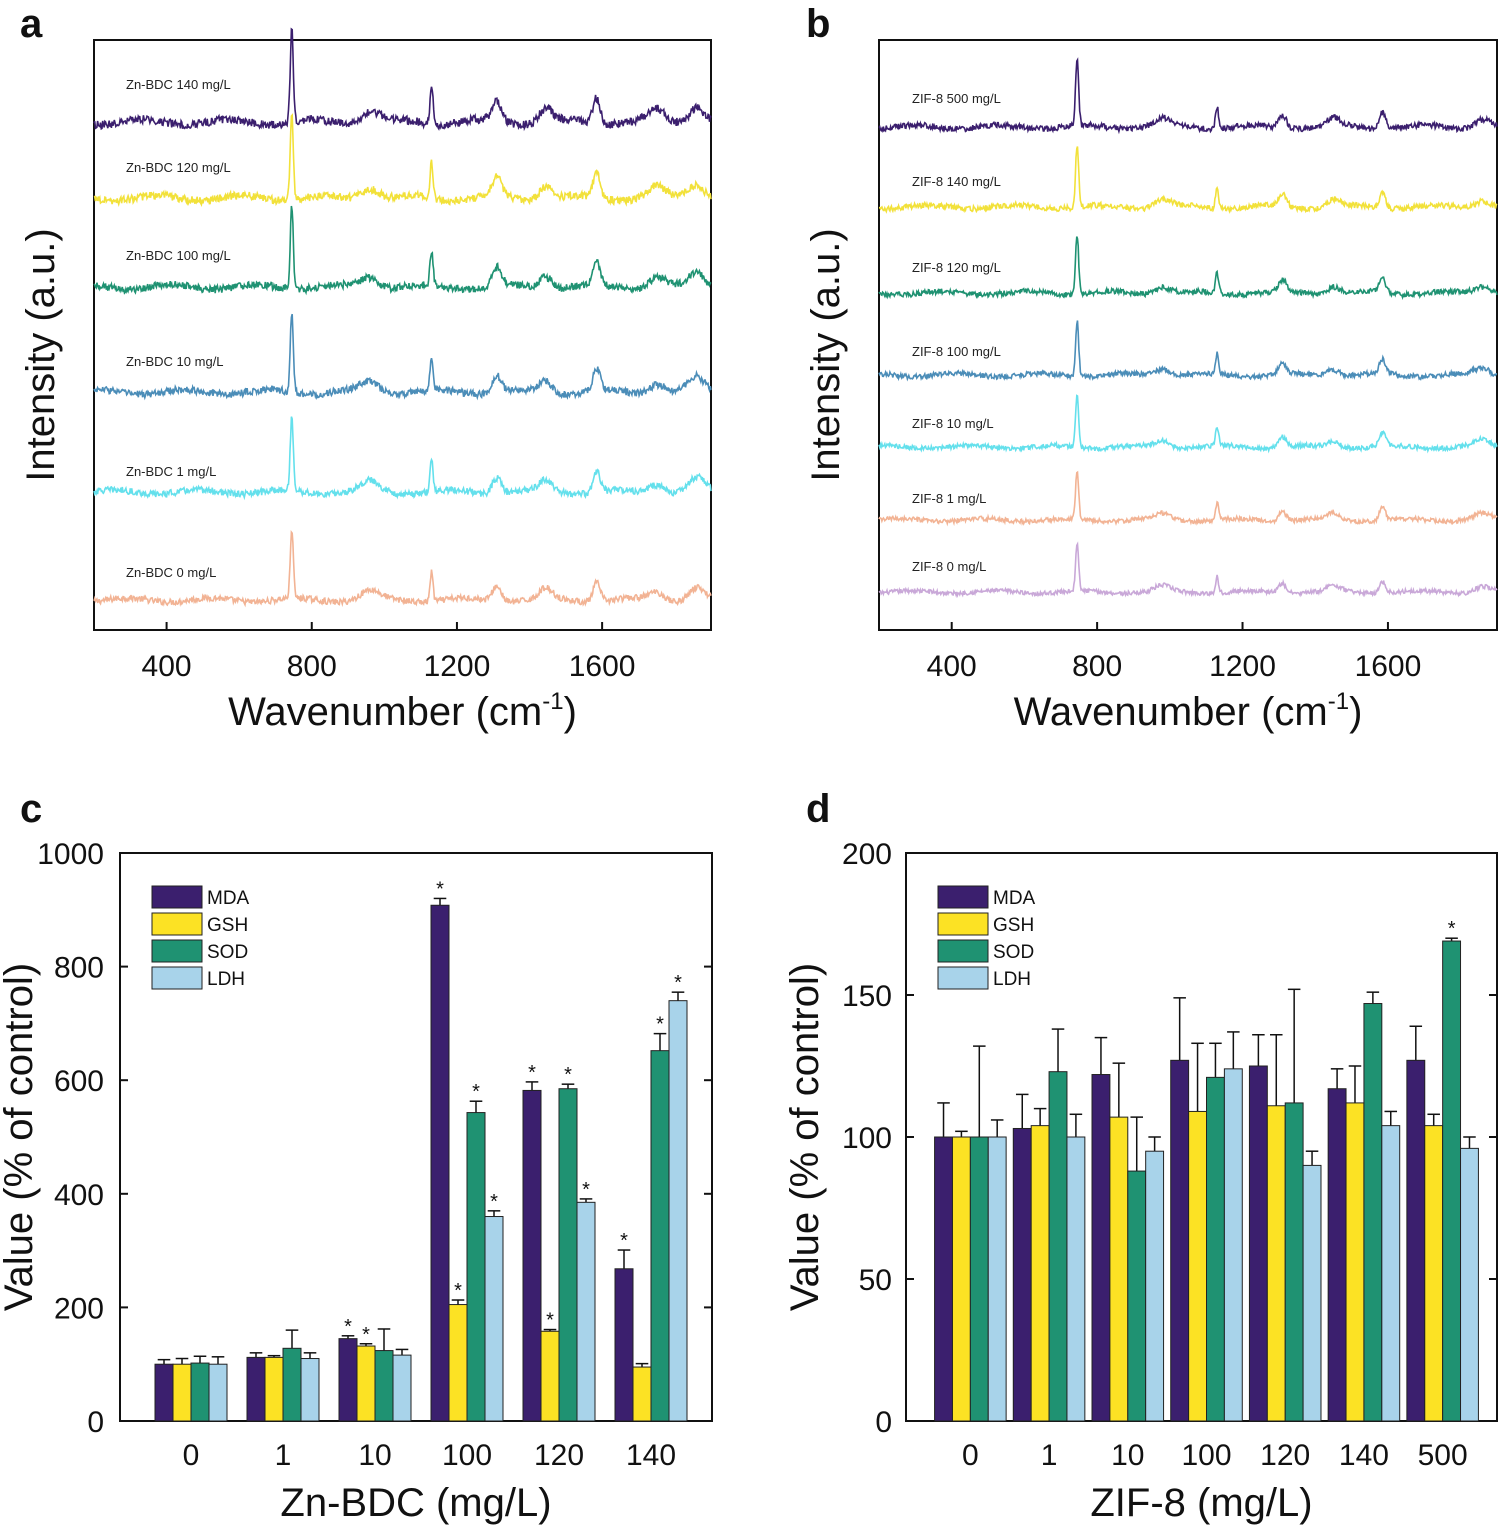 The image size is (1500, 1526). What do you see at coordinates (171, 572) in the screenshot?
I see `spectrum-label-a-0: Zn-BDC 0 mg/L` at bounding box center [171, 572].